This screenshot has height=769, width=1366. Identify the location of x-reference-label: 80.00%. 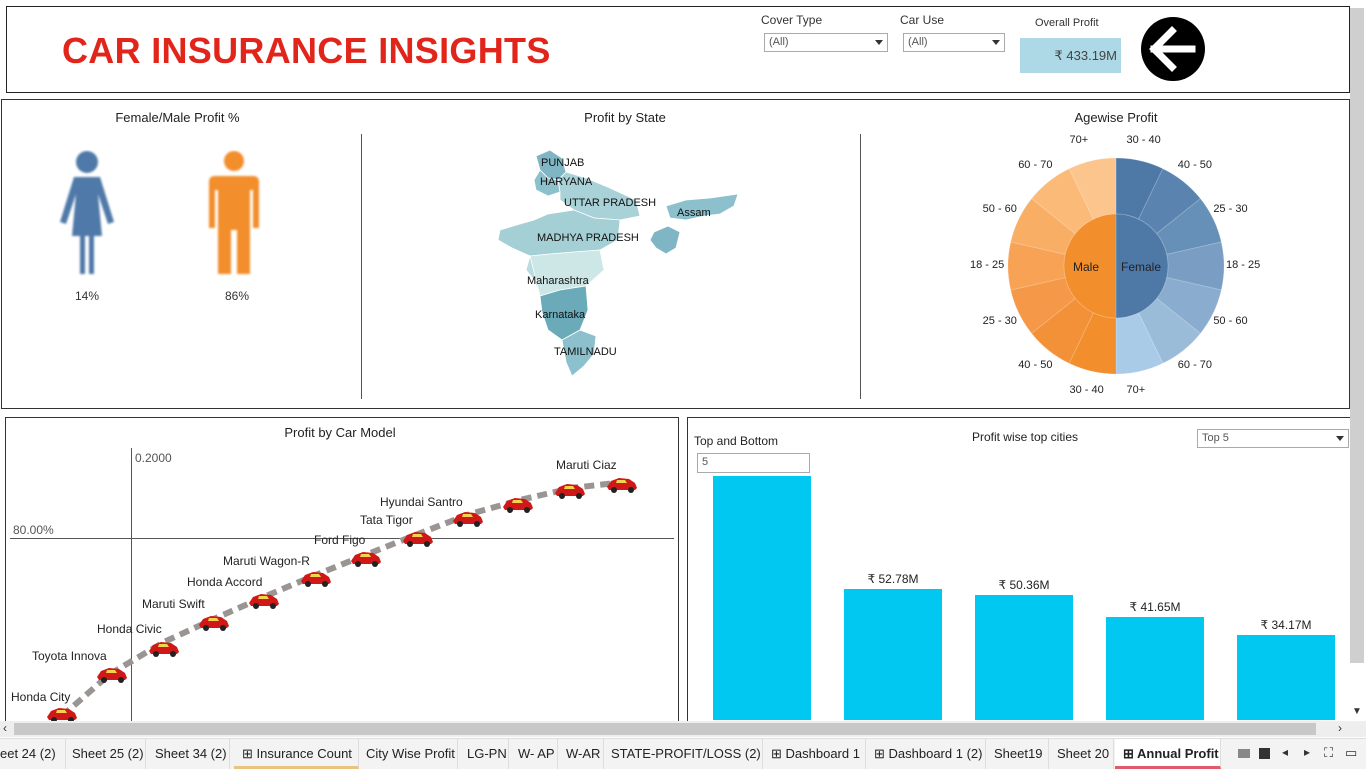
(33, 530).